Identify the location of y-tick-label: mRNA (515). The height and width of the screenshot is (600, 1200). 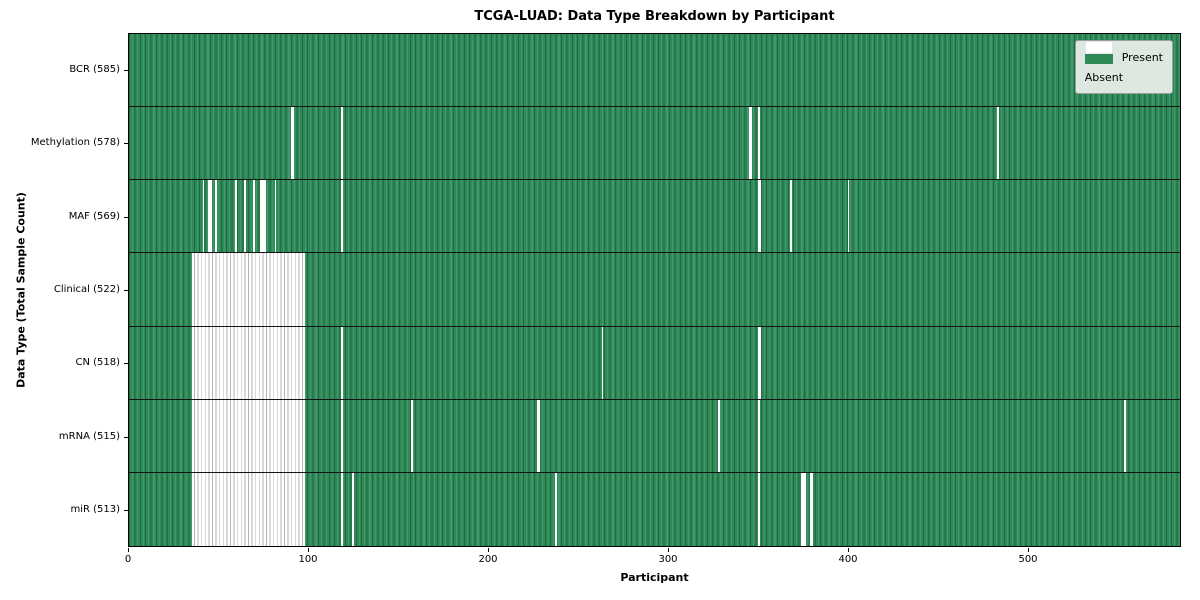
(89, 436).